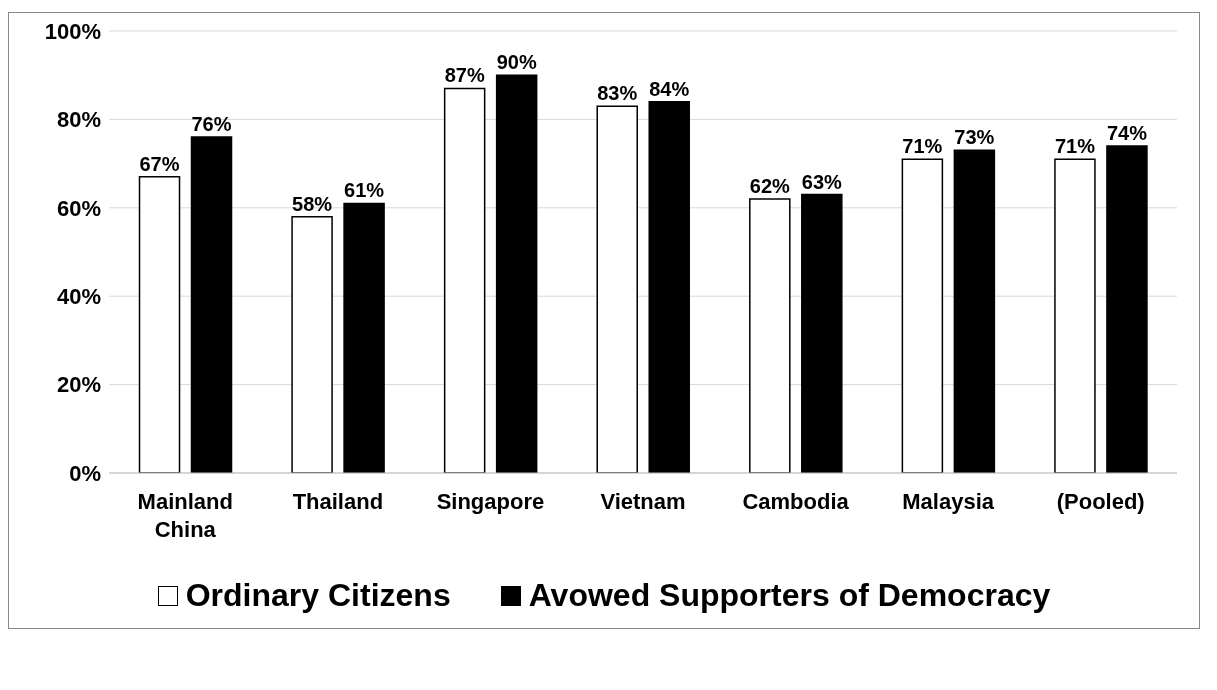 The width and height of the screenshot is (1217, 690). What do you see at coordinates (974, 137) in the screenshot?
I see `data-label: 73%` at bounding box center [974, 137].